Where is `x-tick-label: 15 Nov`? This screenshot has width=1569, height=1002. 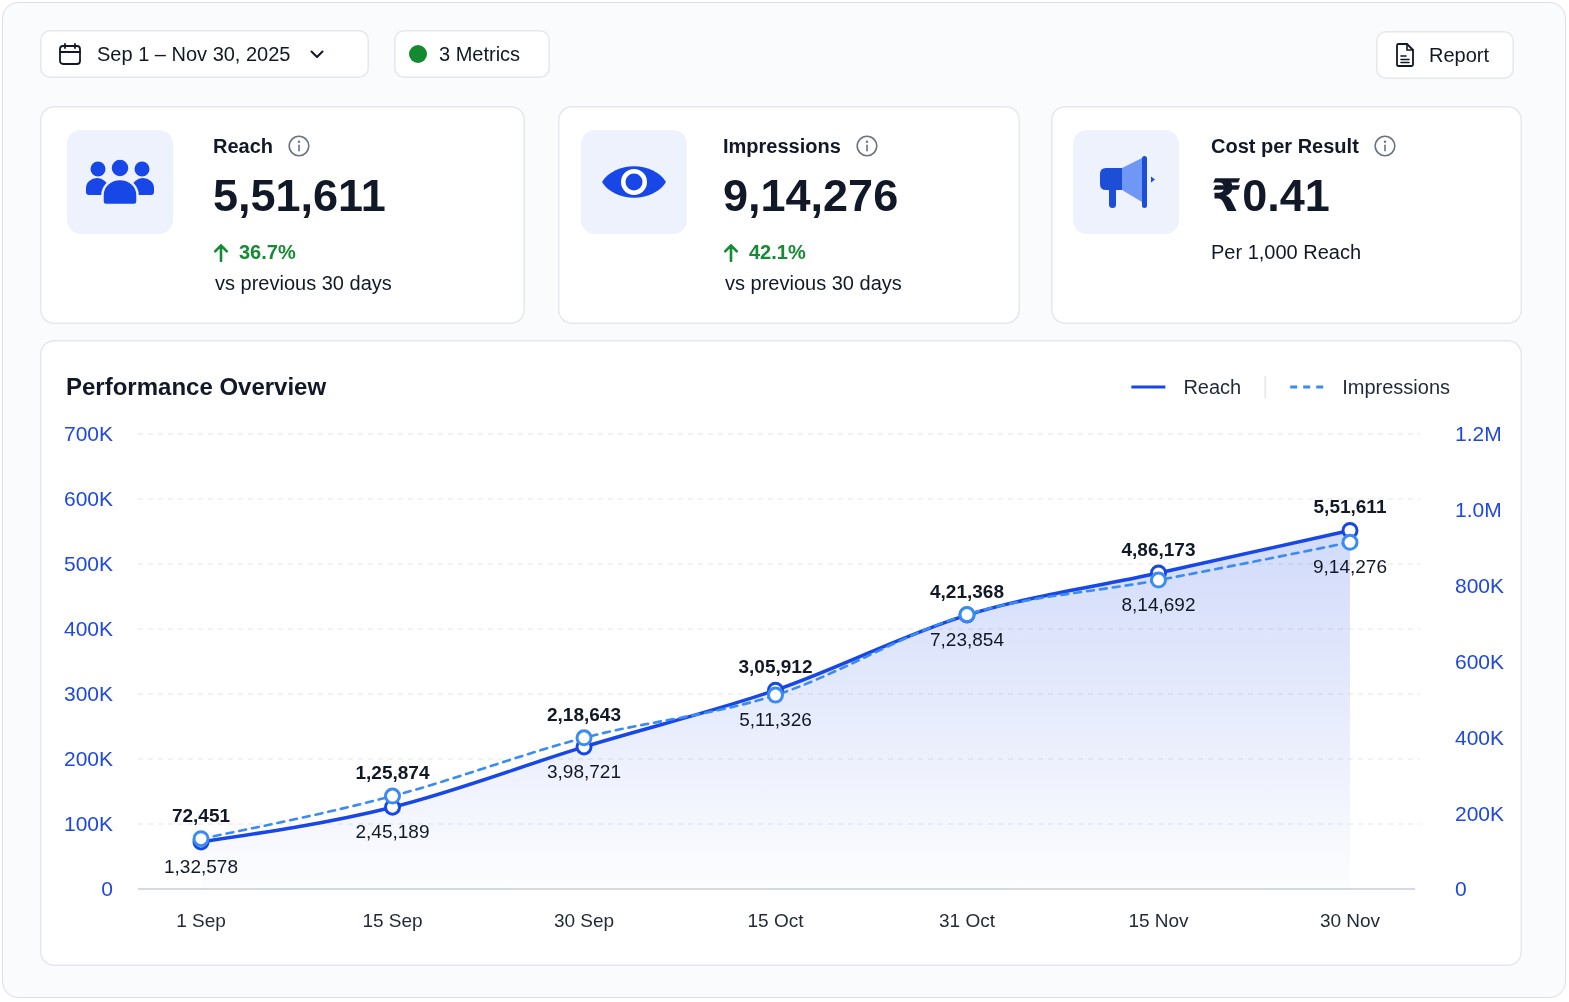 x-tick-label: 15 Nov is located at coordinates (1159, 920).